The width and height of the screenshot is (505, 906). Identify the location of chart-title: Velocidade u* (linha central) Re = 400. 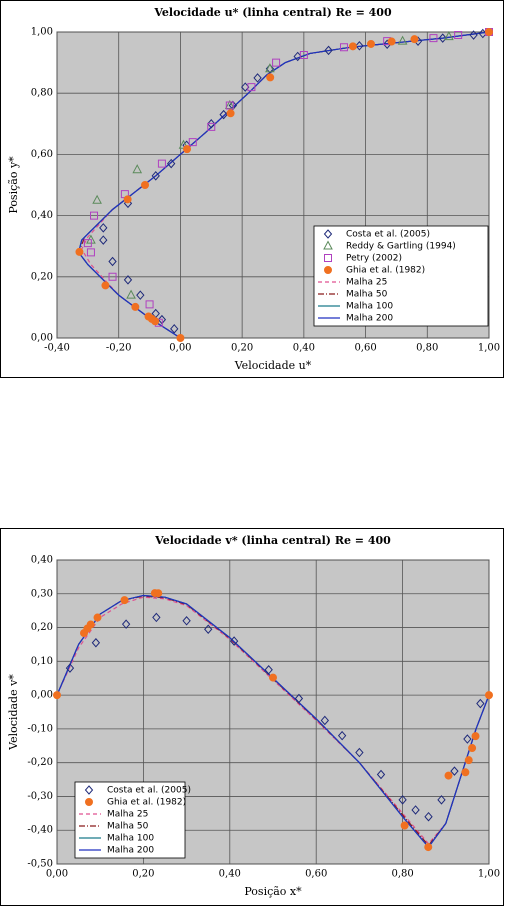
(272, 12).